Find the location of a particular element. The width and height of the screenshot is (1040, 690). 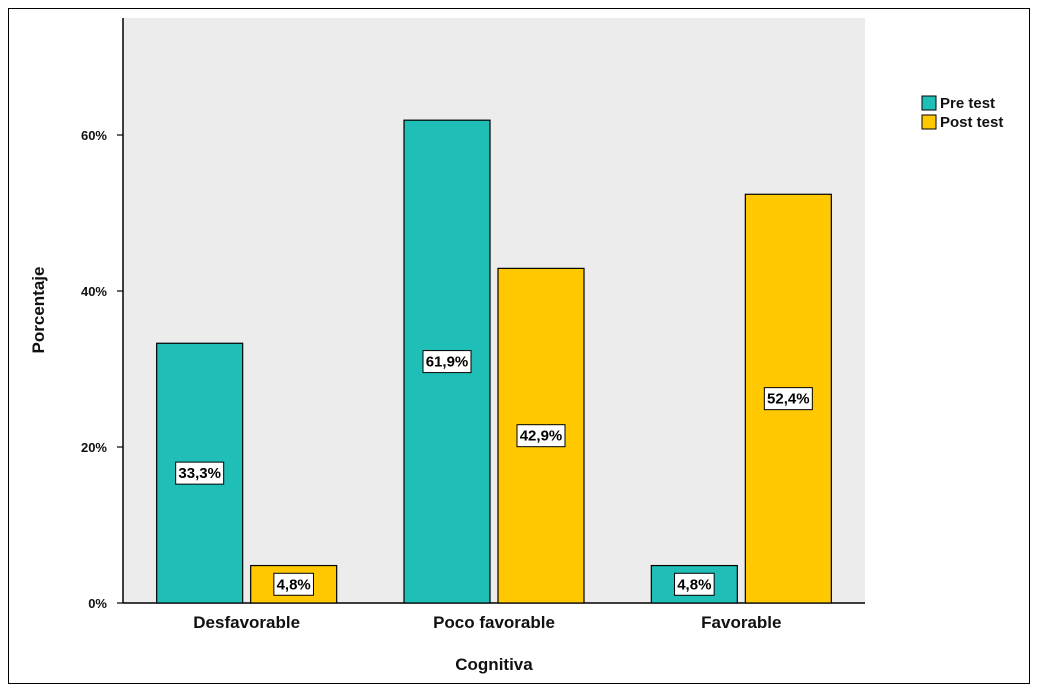

y-ticks: 0% 20% 40% 60% is located at coordinates (102, 369).